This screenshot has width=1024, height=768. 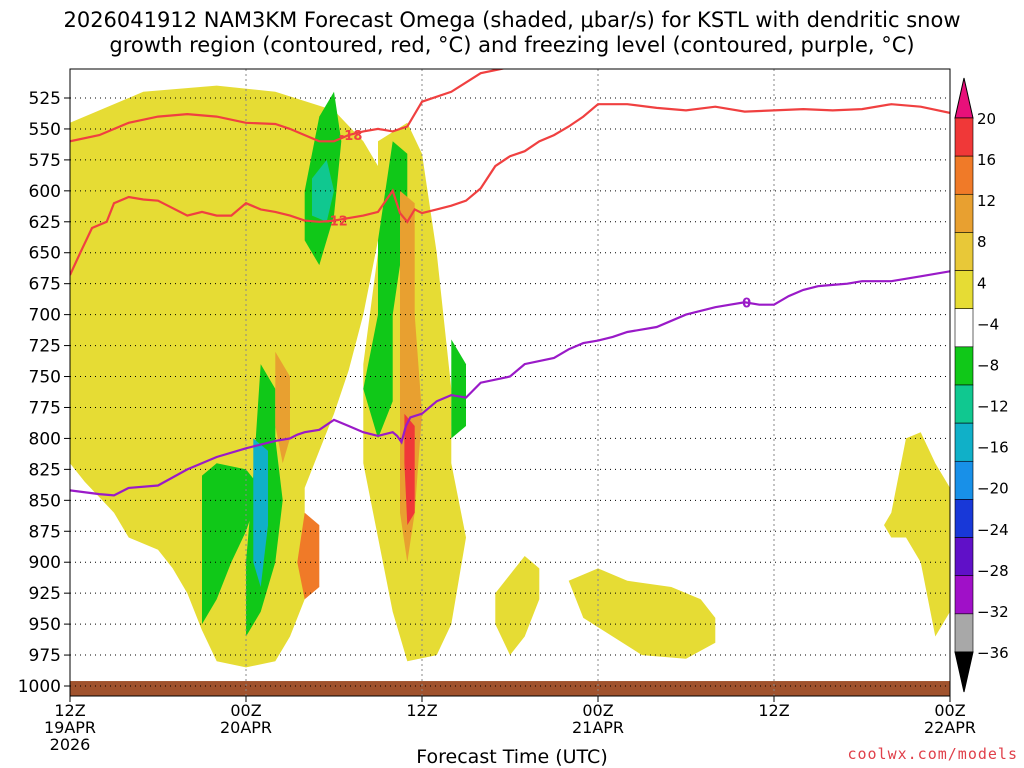 I want to click on y-tick-label: 925, so click(x=45, y=594).